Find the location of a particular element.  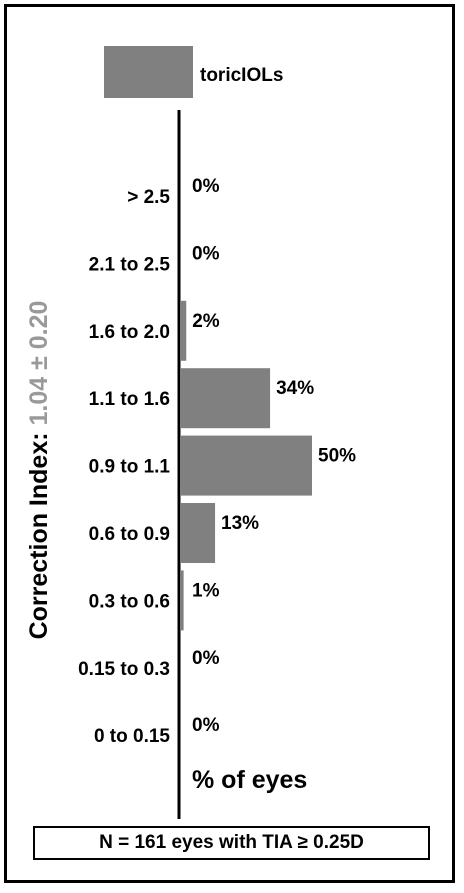

y-axis-label-prefix: Correction Index: is located at coordinates (39, 533).